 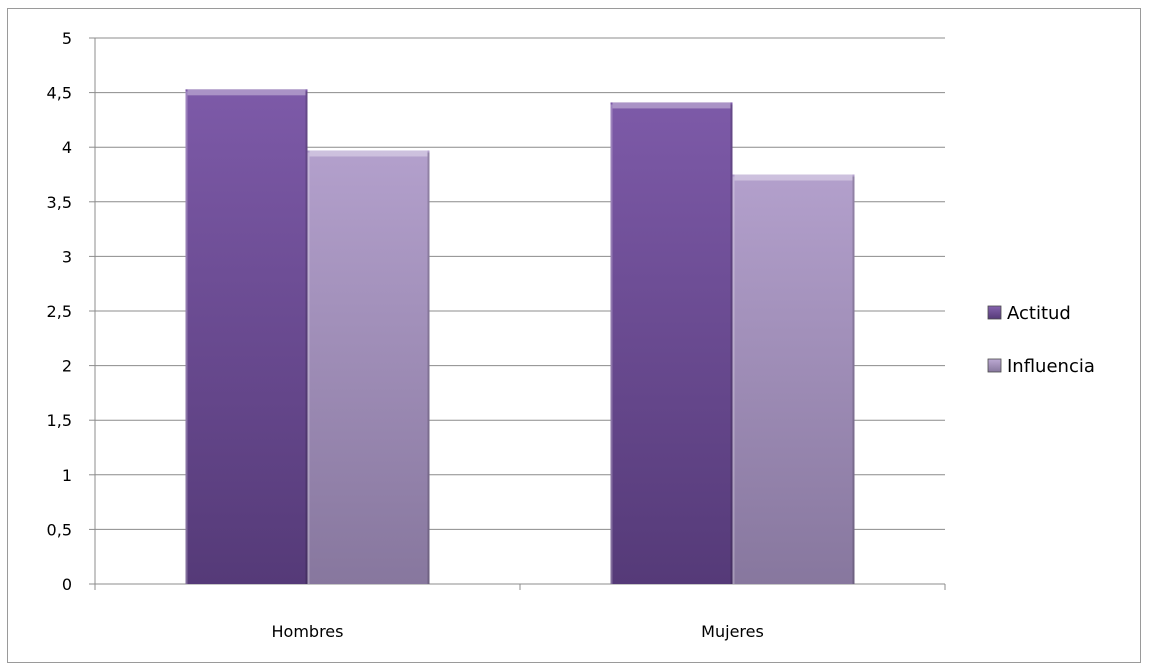 I want to click on y-tick-label: 4,5, so click(x=59, y=93).